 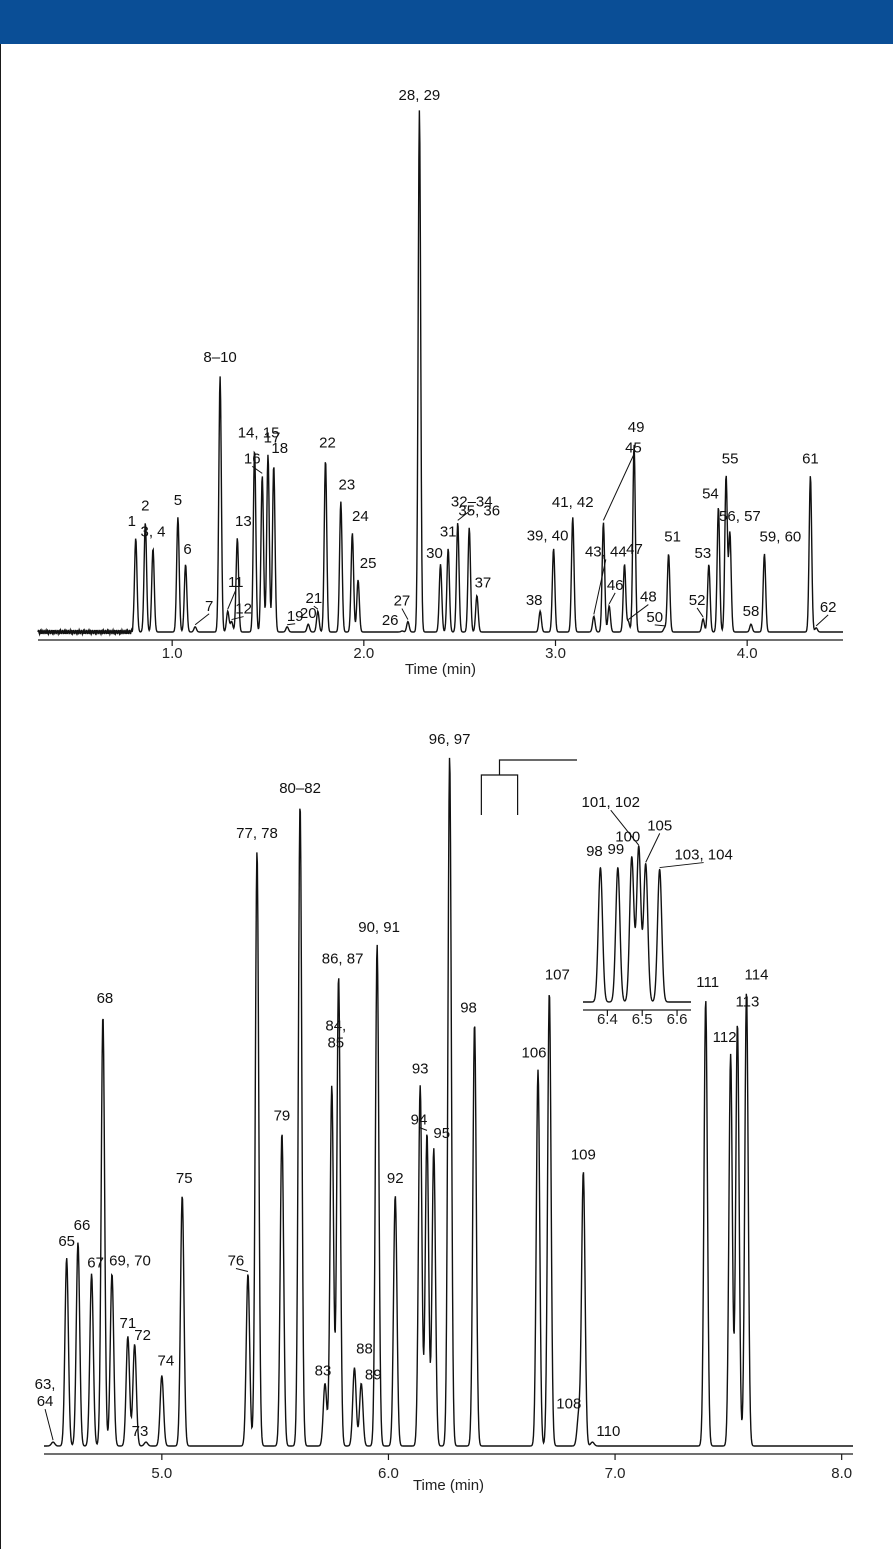 I want to click on peak-label: 105, so click(x=659, y=825).